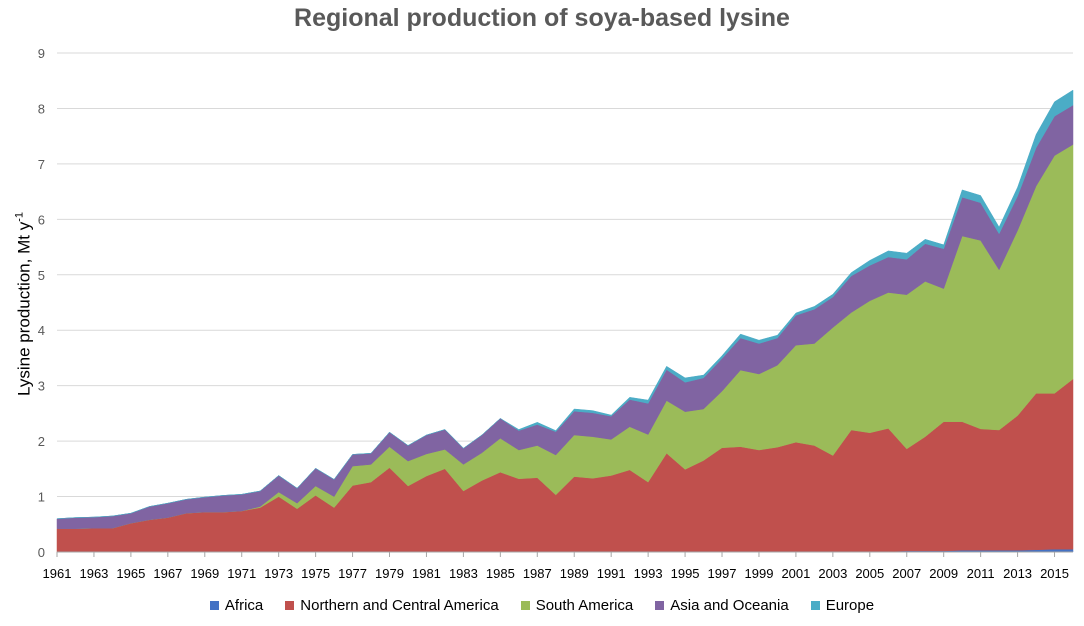 The width and height of the screenshot is (1084, 626). What do you see at coordinates (93, 573) in the screenshot?
I see `x-tick-label: 1963` at bounding box center [93, 573].